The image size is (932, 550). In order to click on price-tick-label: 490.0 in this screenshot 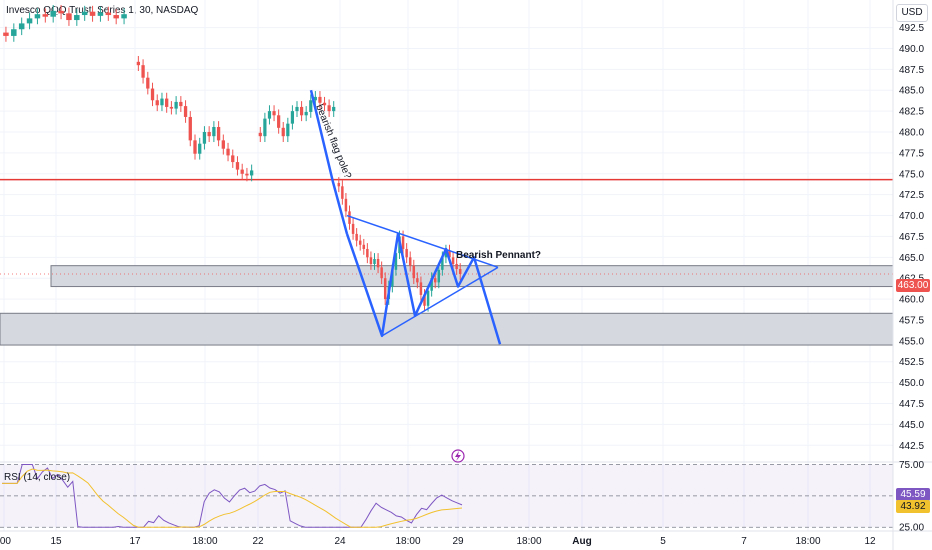, I will do `click(911, 49)`.